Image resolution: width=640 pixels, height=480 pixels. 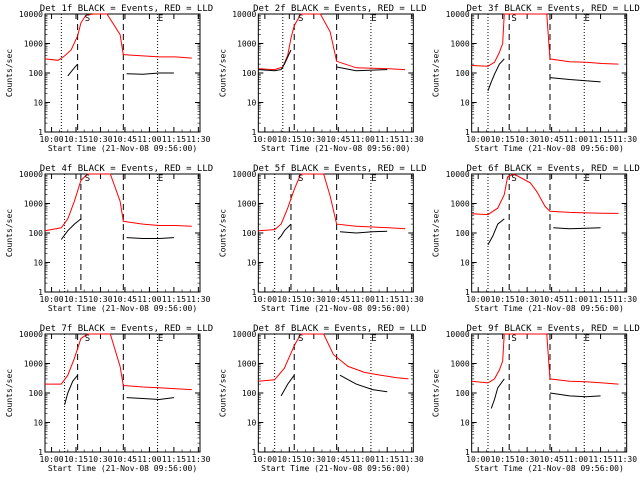 What do you see at coordinates (126, 9) in the screenshot?
I see `chart-title: Det 1f BLACK = Events, RED = LLD` at bounding box center [126, 9].